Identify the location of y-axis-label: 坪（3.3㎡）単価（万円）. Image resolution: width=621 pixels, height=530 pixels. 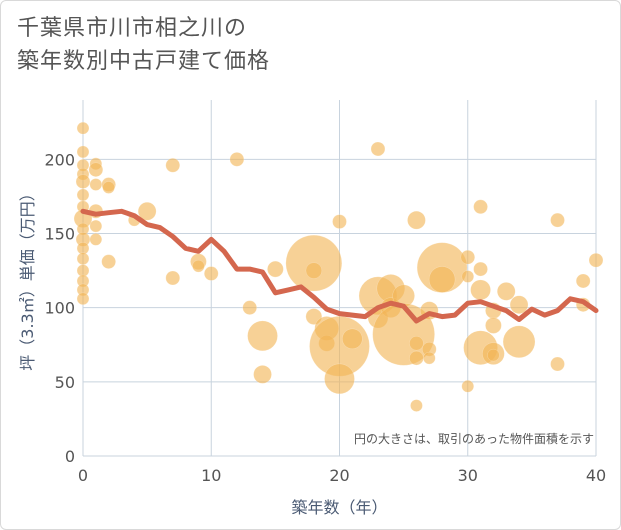
(27, 277).